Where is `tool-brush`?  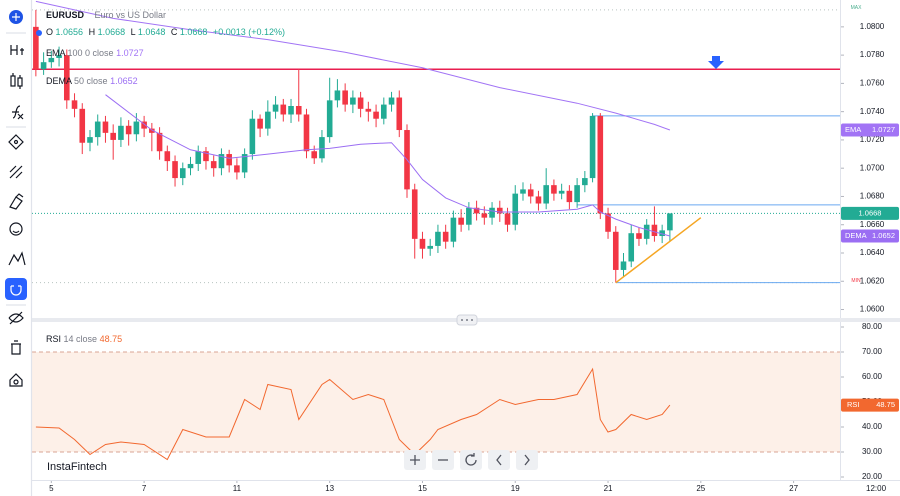 tool-brush is located at coordinates (16, 201).